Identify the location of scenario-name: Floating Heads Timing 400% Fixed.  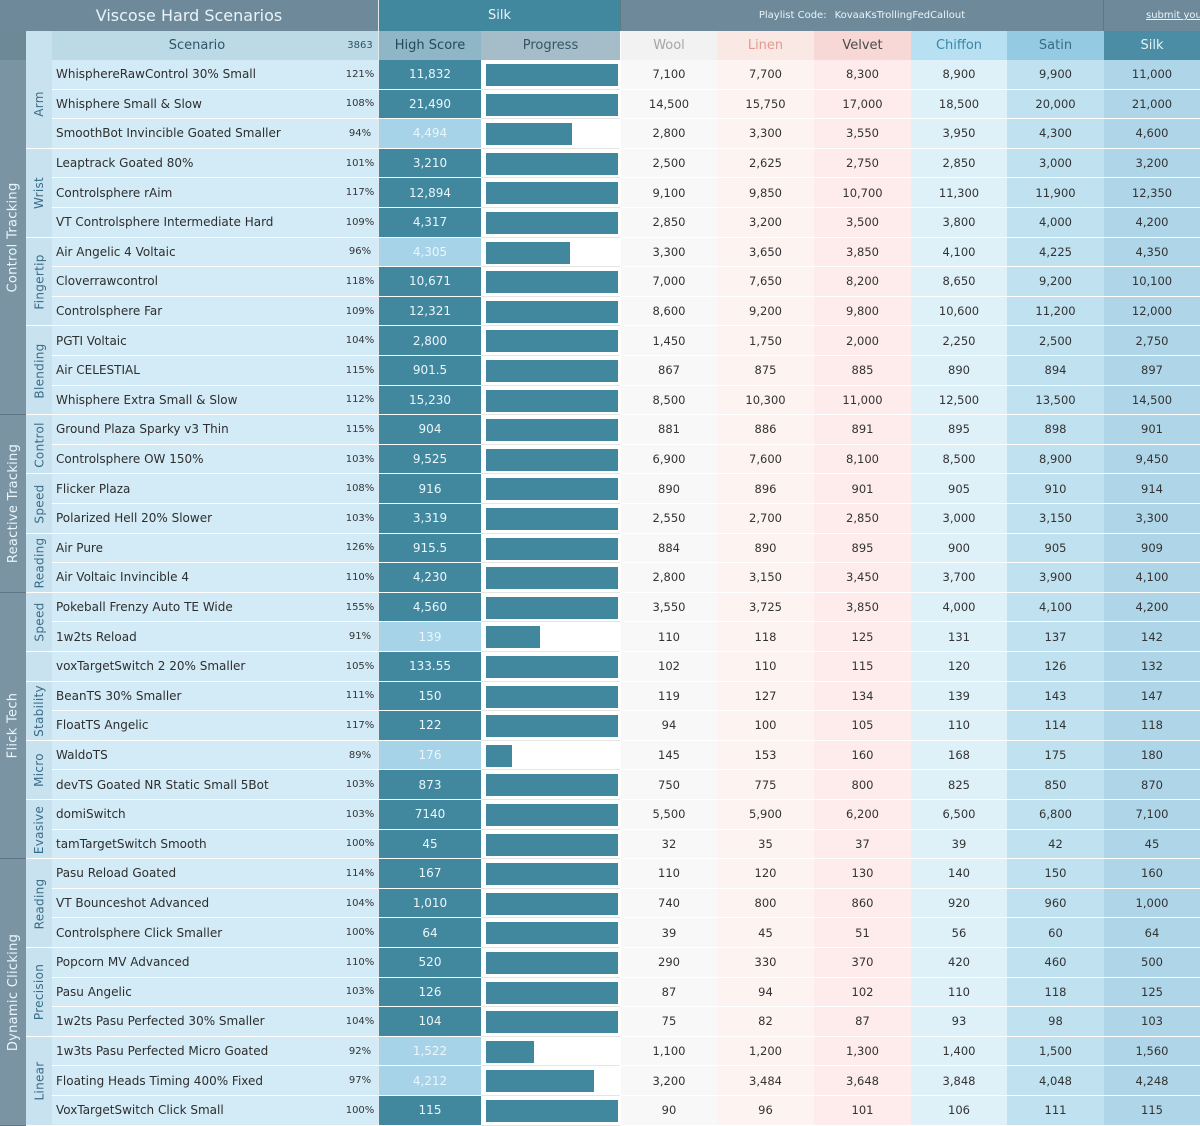
(197, 1081).